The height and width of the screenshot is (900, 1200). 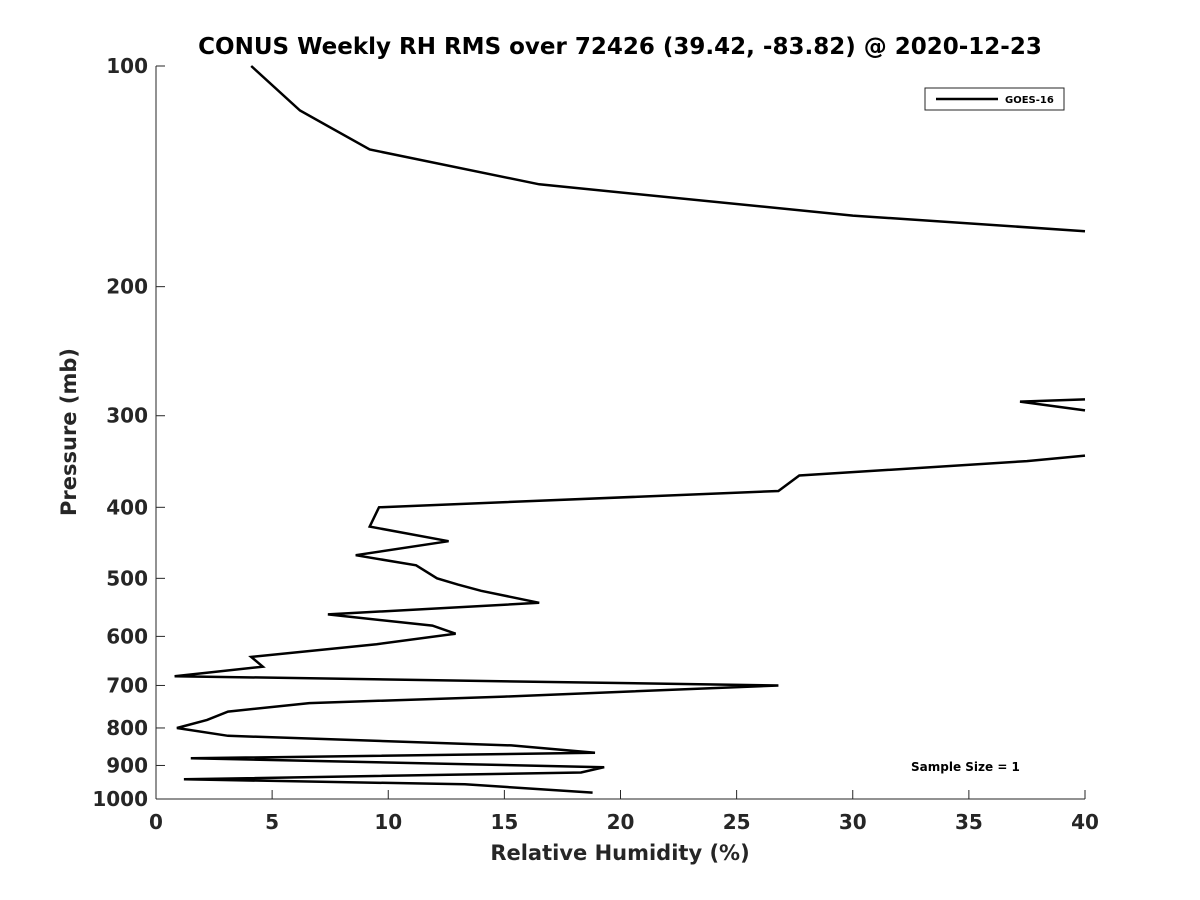 What do you see at coordinates (272, 822) in the screenshot?
I see `x-tick-label: 5` at bounding box center [272, 822].